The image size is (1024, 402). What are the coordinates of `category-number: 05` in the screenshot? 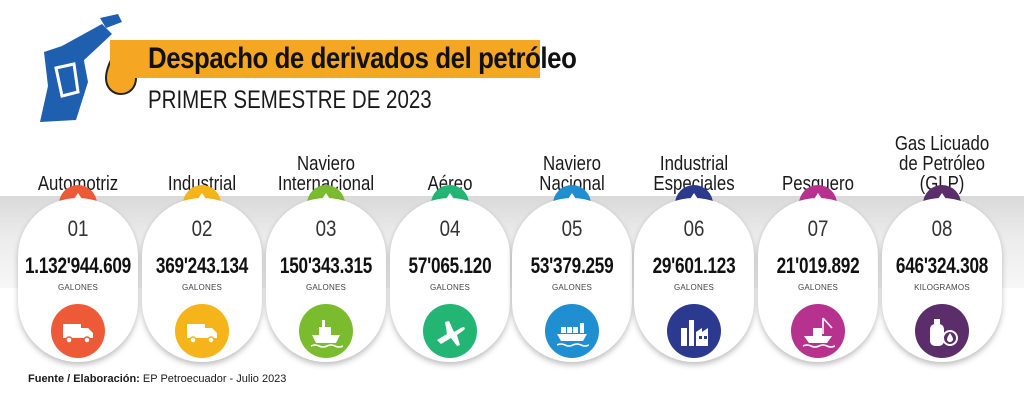 It's located at (572, 228).